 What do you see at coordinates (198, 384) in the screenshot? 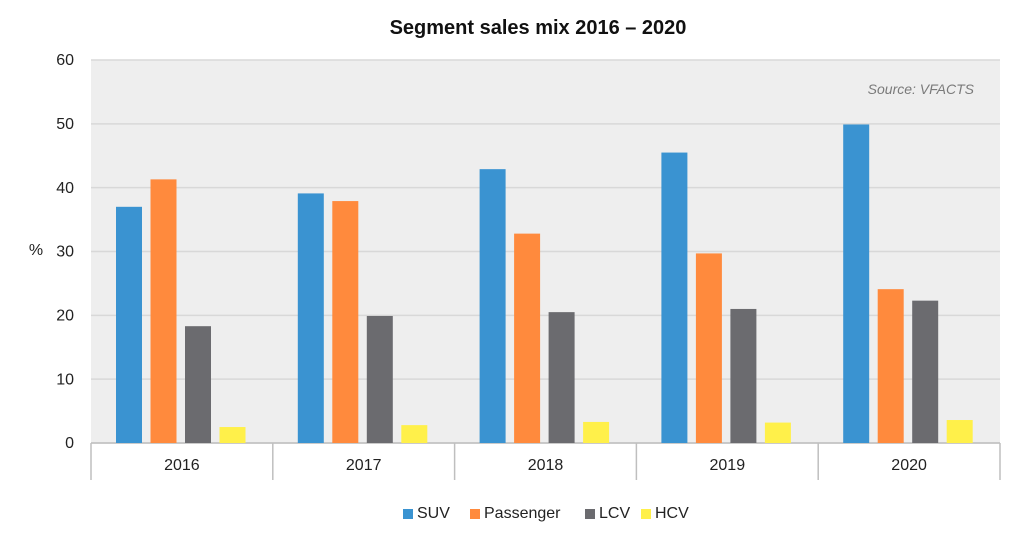
I see `bar-lcv-2016` at bounding box center [198, 384].